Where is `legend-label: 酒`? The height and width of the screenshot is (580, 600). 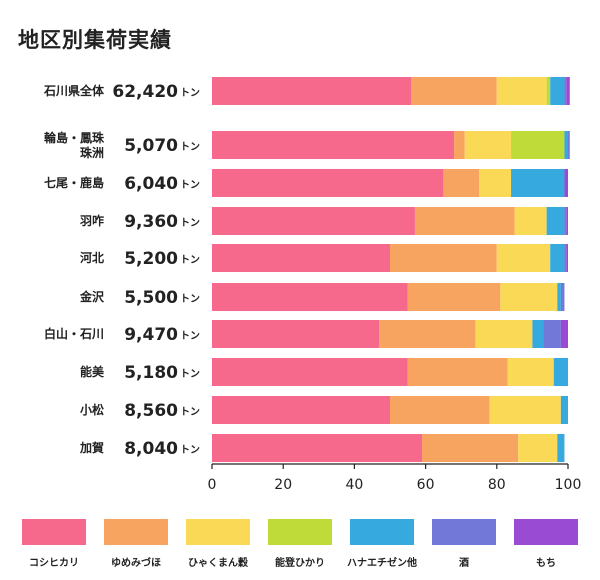 legend-label: 酒 is located at coordinates (464, 562).